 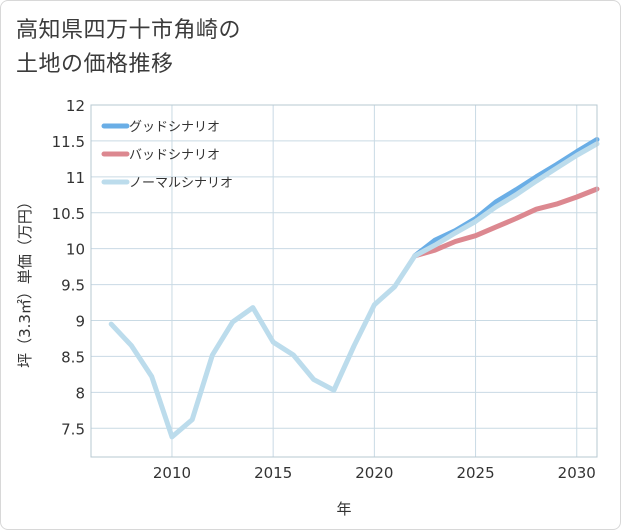 What do you see at coordinates (80, 393) in the screenshot?
I see `y-tick-label: 8` at bounding box center [80, 393].